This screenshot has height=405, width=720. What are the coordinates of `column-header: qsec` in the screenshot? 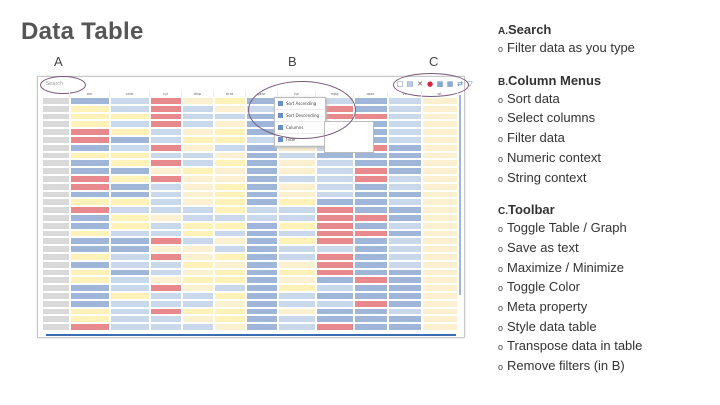 It's located at (371, 94).